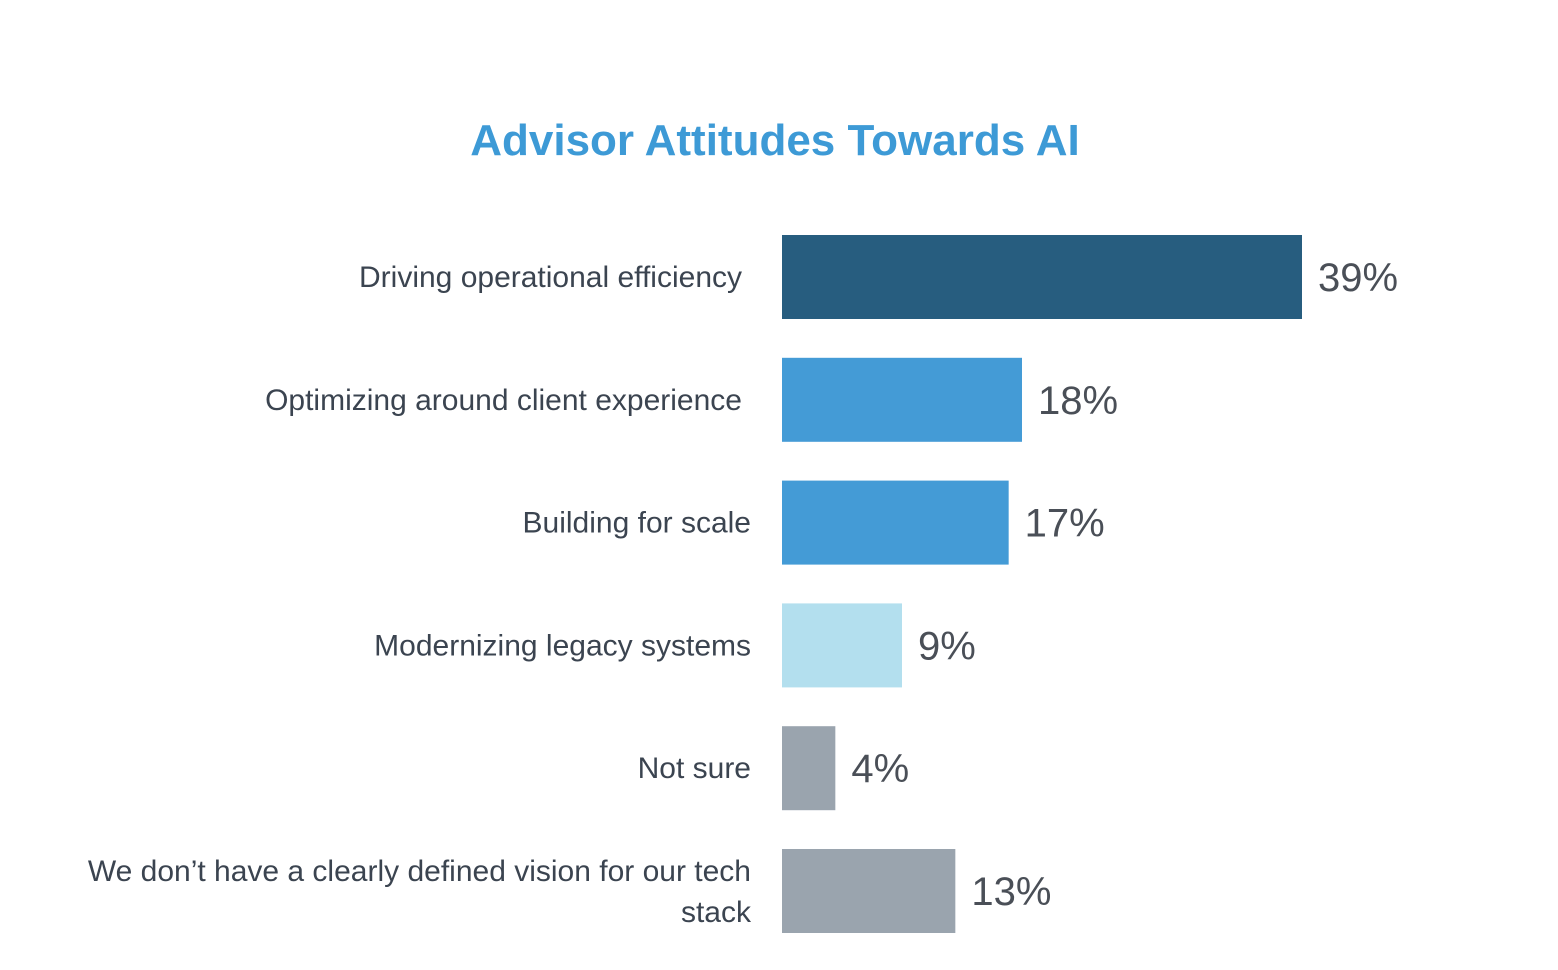 The image size is (1558, 970). What do you see at coordinates (880, 769) in the screenshot?
I see `data-label: 4%` at bounding box center [880, 769].